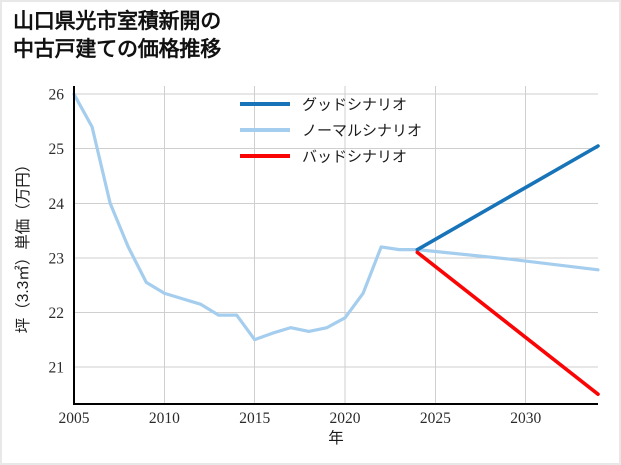 Image resolution: width=621 pixels, height=465 pixels. I want to click on x-tick-label: 2015, so click(254, 418).